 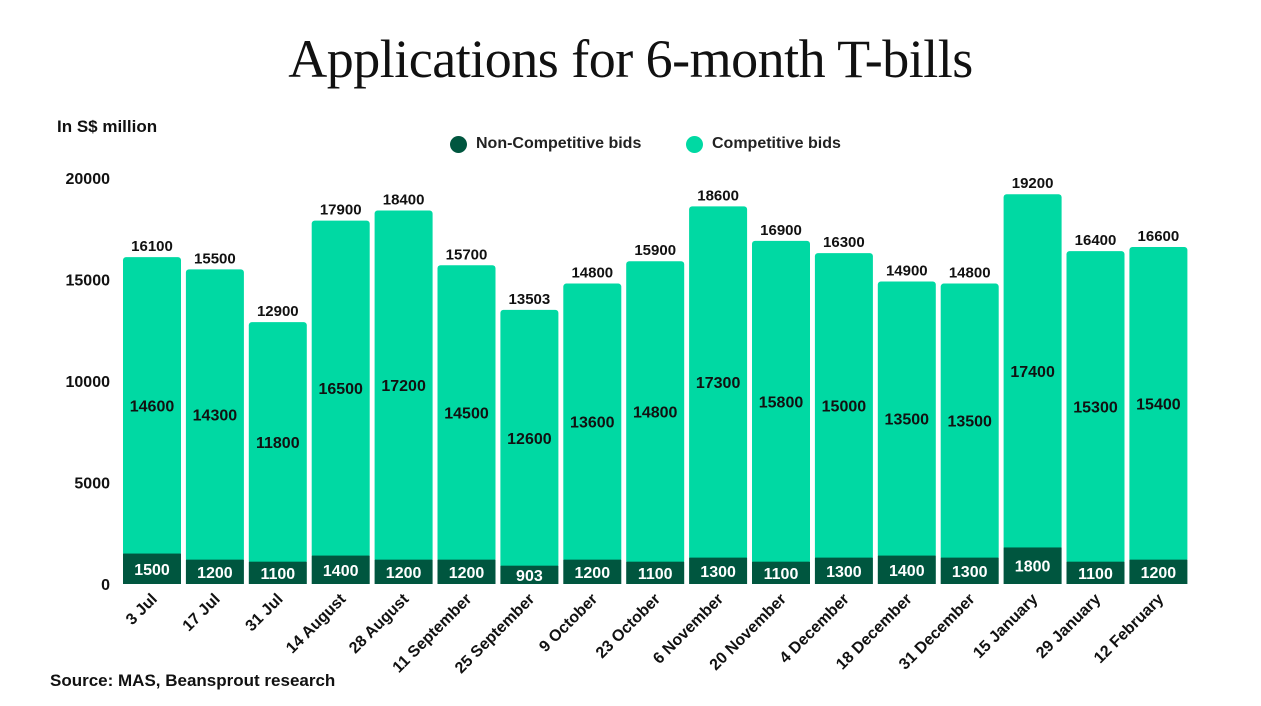 I want to click on total-label: 16300, so click(x=844, y=242).